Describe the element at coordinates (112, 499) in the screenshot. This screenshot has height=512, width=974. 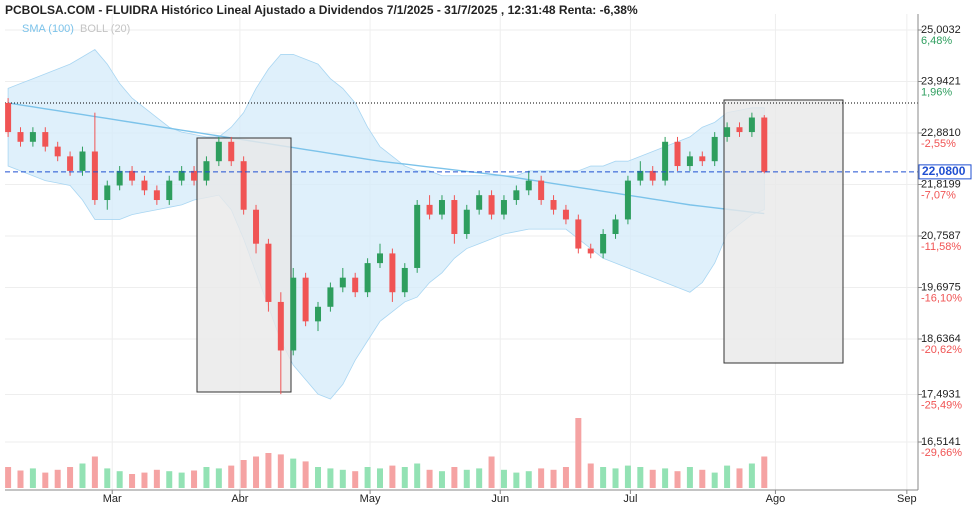
I see `x-tick-label: Mar` at that location.